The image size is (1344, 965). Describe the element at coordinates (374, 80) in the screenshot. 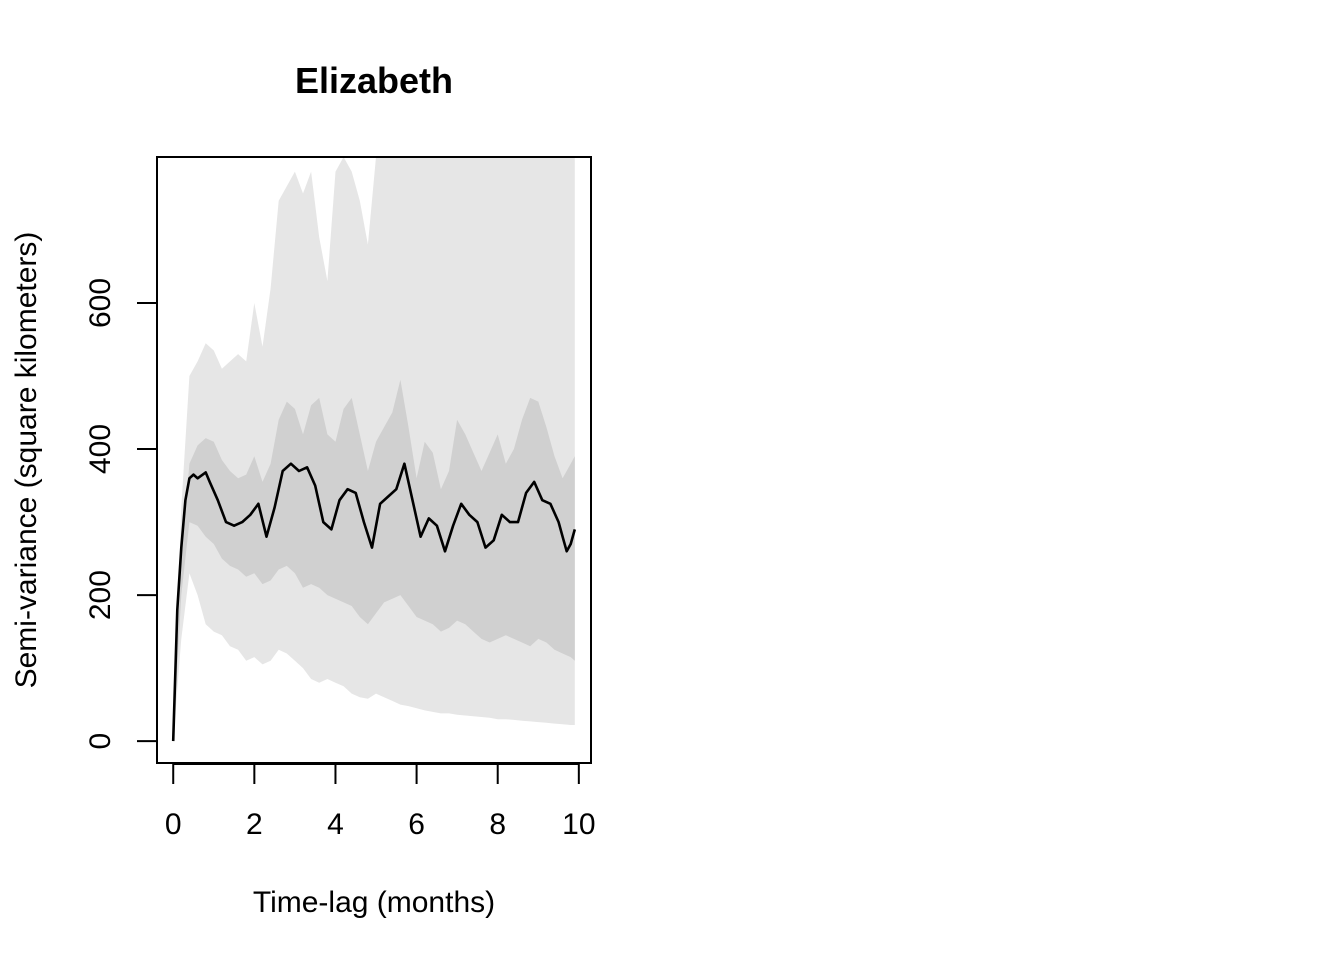

I see `chart-title: Elizabeth` at that location.